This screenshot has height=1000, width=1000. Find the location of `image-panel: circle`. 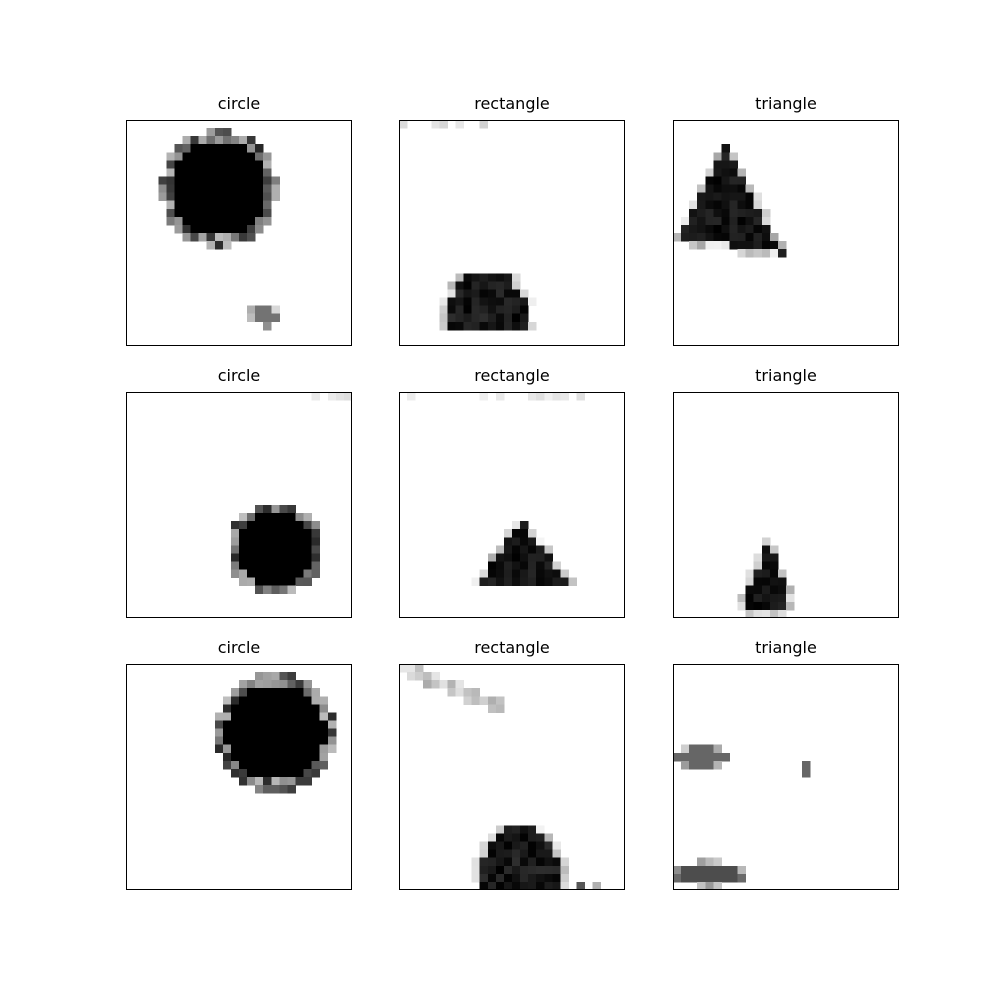

image-panel: circle is located at coordinates (239, 764).